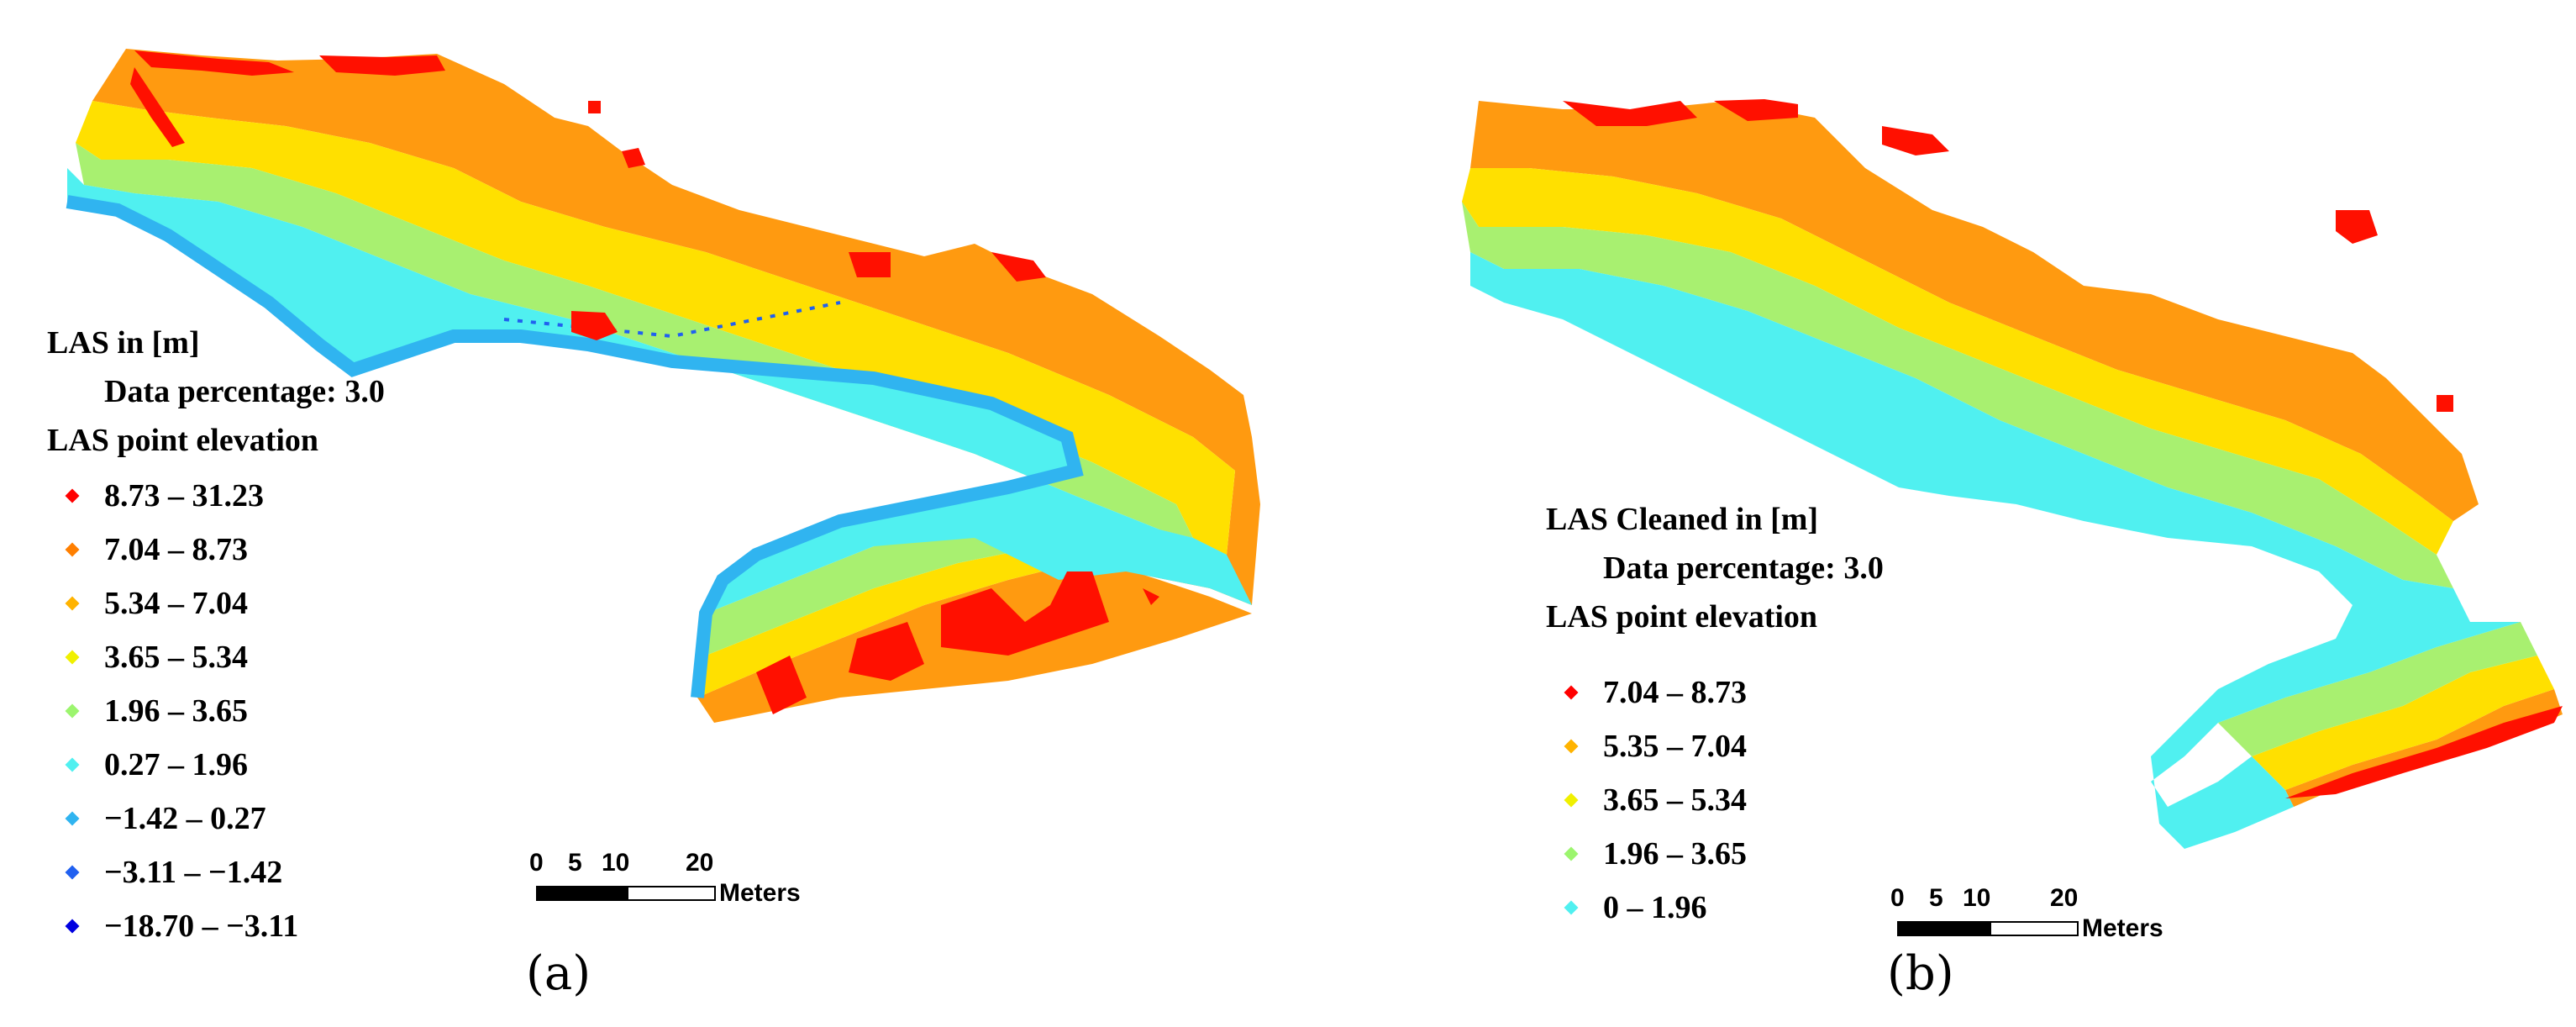  I want to click on legend-item: −3.11 – −1.42, so click(216, 872).